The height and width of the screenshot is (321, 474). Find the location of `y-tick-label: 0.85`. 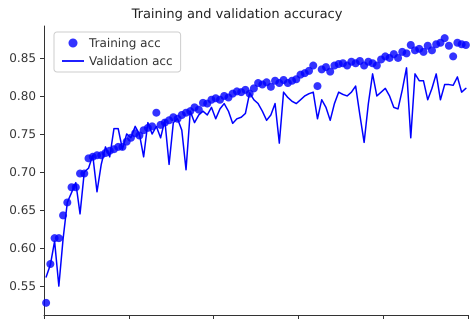

y-tick-label: 0.85 is located at coordinates (22, 57).